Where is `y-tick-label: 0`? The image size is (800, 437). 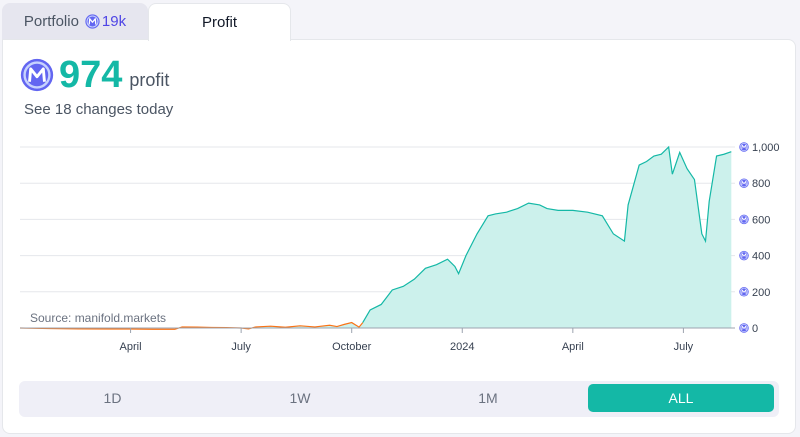 y-tick-label: 0 is located at coordinates (755, 329).